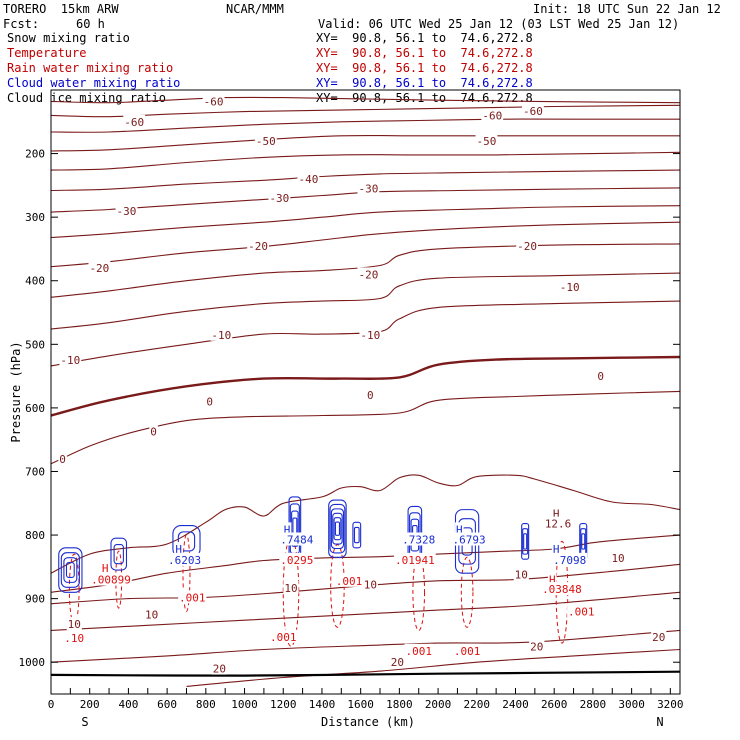 This screenshot has height=740, width=740. I want to click on x-tick-label: 2200, so click(477, 704).